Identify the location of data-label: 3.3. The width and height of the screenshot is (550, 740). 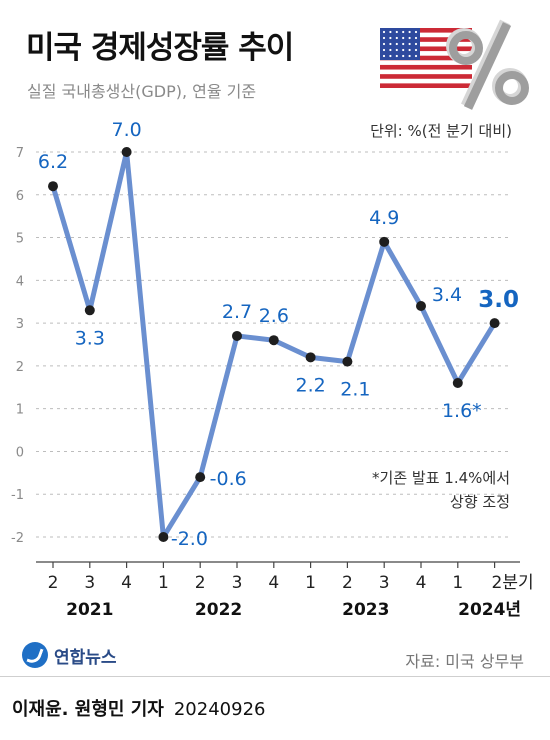
(90, 338).